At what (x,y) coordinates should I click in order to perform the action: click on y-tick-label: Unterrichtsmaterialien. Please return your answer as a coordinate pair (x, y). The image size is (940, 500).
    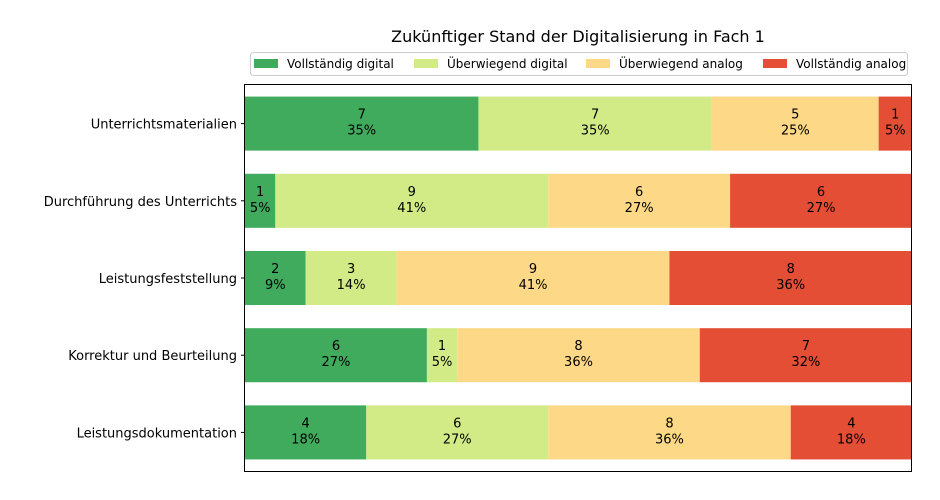
    Looking at the image, I should click on (164, 125).